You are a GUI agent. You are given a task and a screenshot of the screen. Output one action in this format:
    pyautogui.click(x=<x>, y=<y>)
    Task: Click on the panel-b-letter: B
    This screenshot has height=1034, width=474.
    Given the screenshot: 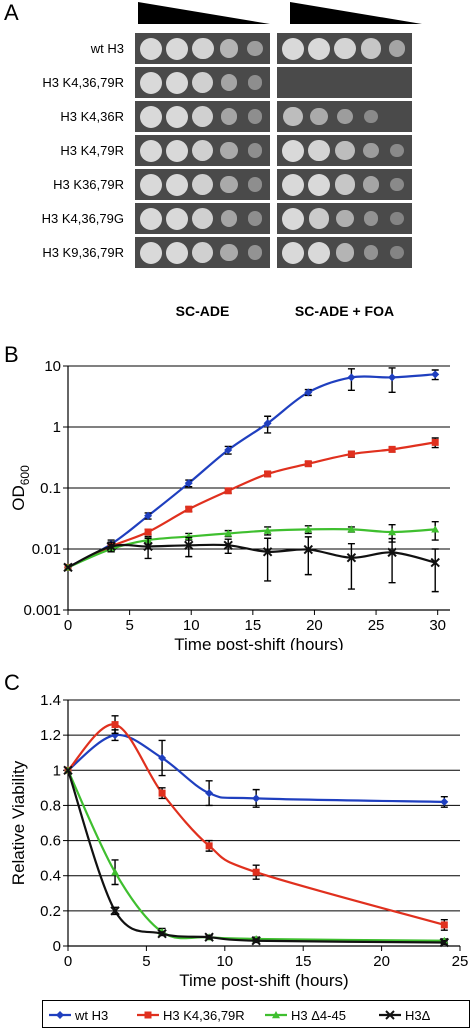 What is the action you would take?
    pyautogui.click(x=11, y=354)
    